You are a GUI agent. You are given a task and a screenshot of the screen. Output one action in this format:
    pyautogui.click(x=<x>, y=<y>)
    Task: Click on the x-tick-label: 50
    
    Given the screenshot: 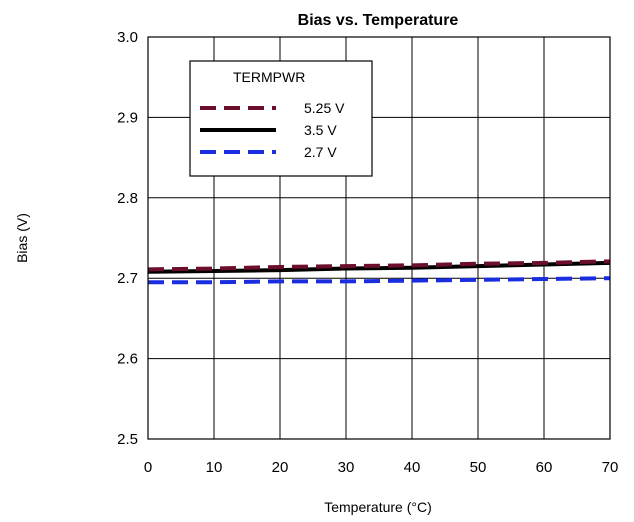 What is the action you would take?
    pyautogui.click(x=478, y=467)
    